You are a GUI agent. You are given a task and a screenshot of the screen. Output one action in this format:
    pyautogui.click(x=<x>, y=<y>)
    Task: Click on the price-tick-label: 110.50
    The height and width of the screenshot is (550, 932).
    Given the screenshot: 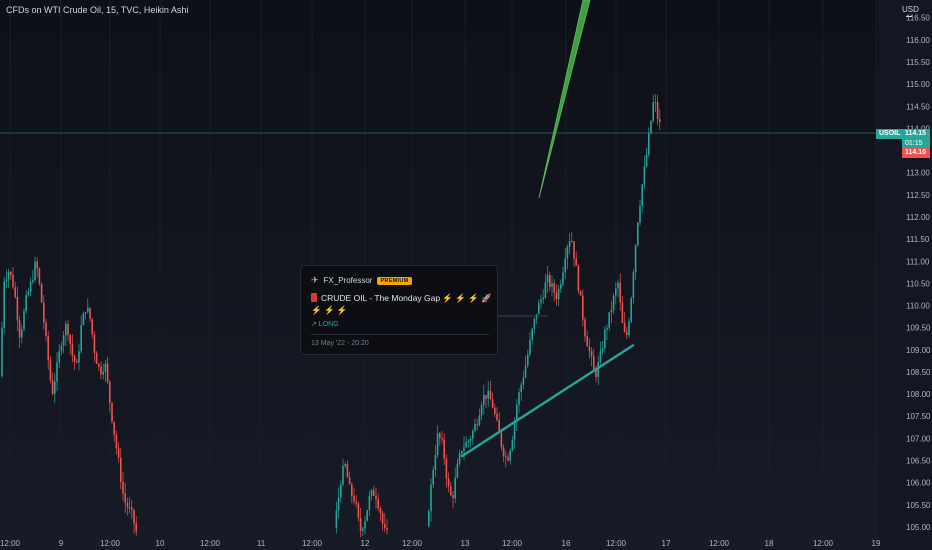 What is the action you would take?
    pyautogui.click(x=918, y=283)
    